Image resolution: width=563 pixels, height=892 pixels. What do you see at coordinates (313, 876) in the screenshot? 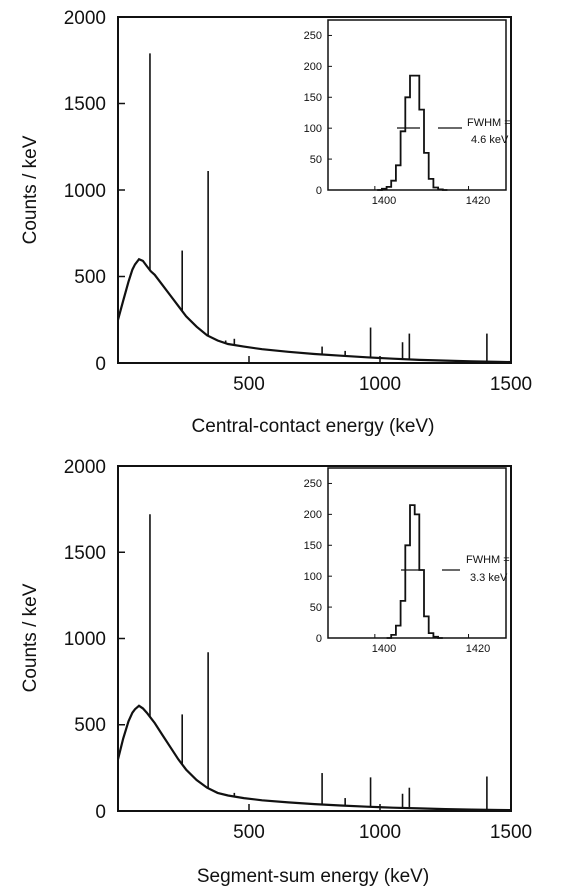
I see `x-axis-label: Segment-sum energy (keV)` at bounding box center [313, 876].